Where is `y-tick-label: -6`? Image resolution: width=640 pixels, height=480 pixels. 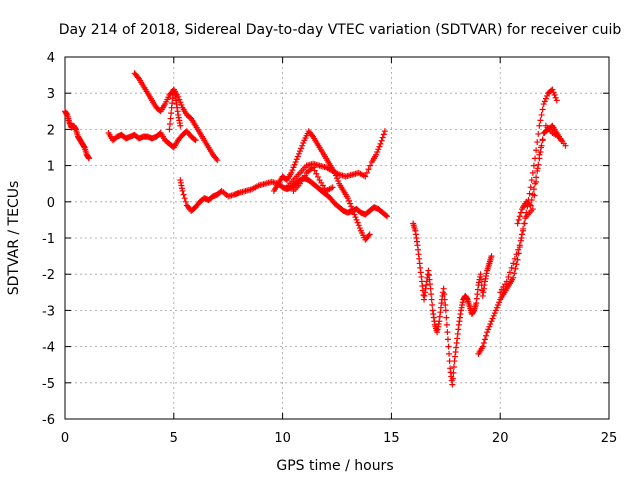 y-tick-label: -6 is located at coordinates (48, 420).